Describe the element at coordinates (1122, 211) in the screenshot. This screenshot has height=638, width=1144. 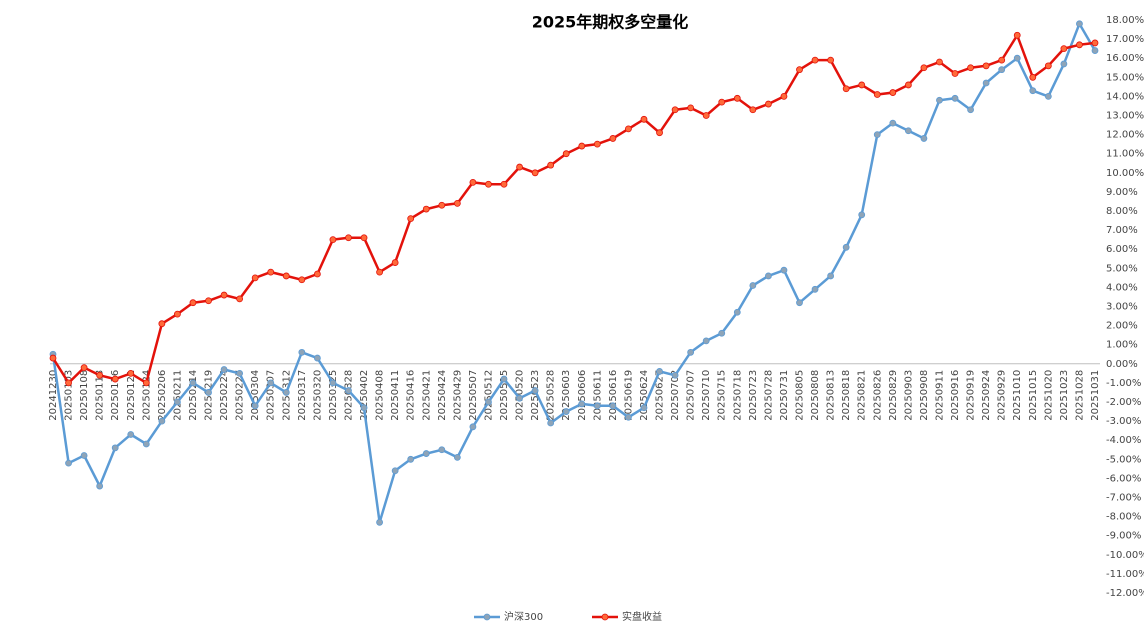
I see `y-tick-label: 8.00%` at that location.